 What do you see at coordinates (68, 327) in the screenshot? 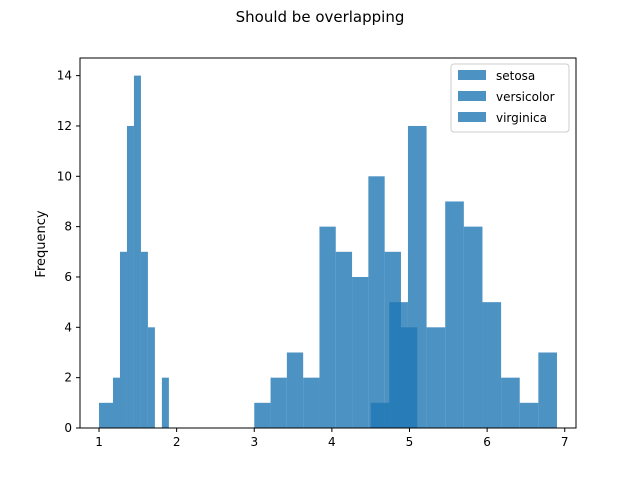
I see `y-tick-label: 4` at bounding box center [68, 327].